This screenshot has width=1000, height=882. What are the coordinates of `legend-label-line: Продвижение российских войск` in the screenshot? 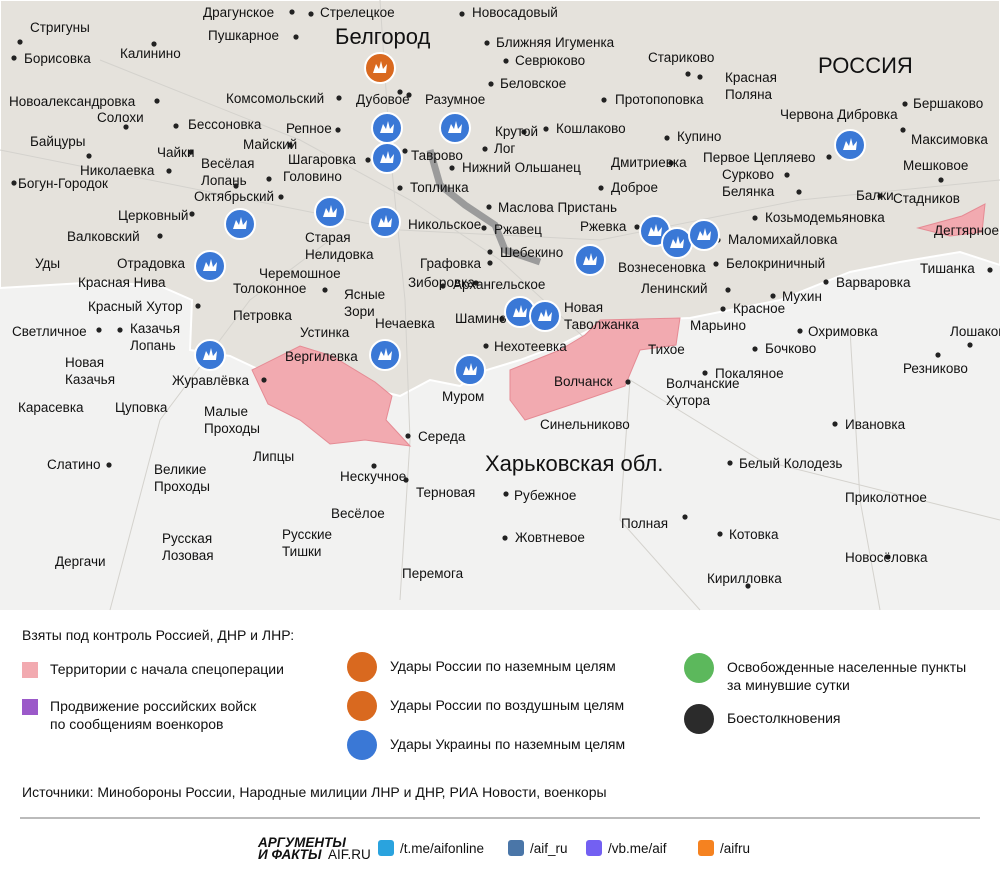 It's located at (153, 706).